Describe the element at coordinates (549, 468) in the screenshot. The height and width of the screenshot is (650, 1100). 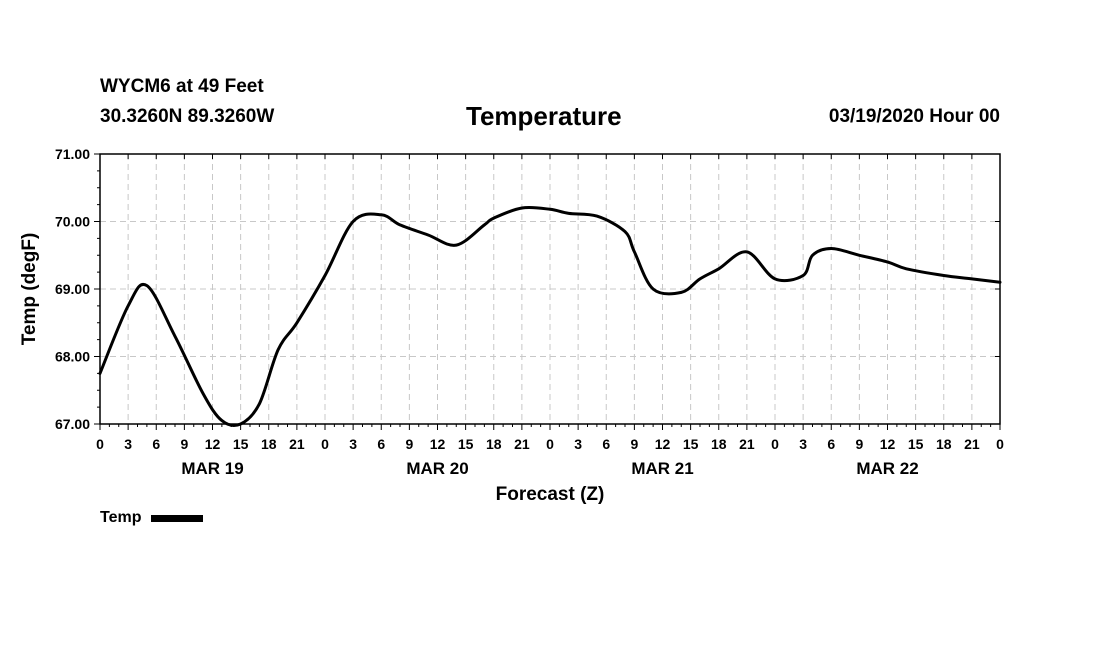
I see `day-labels: MAR 19 MAR 20 MAR 21 MAR 22` at that location.